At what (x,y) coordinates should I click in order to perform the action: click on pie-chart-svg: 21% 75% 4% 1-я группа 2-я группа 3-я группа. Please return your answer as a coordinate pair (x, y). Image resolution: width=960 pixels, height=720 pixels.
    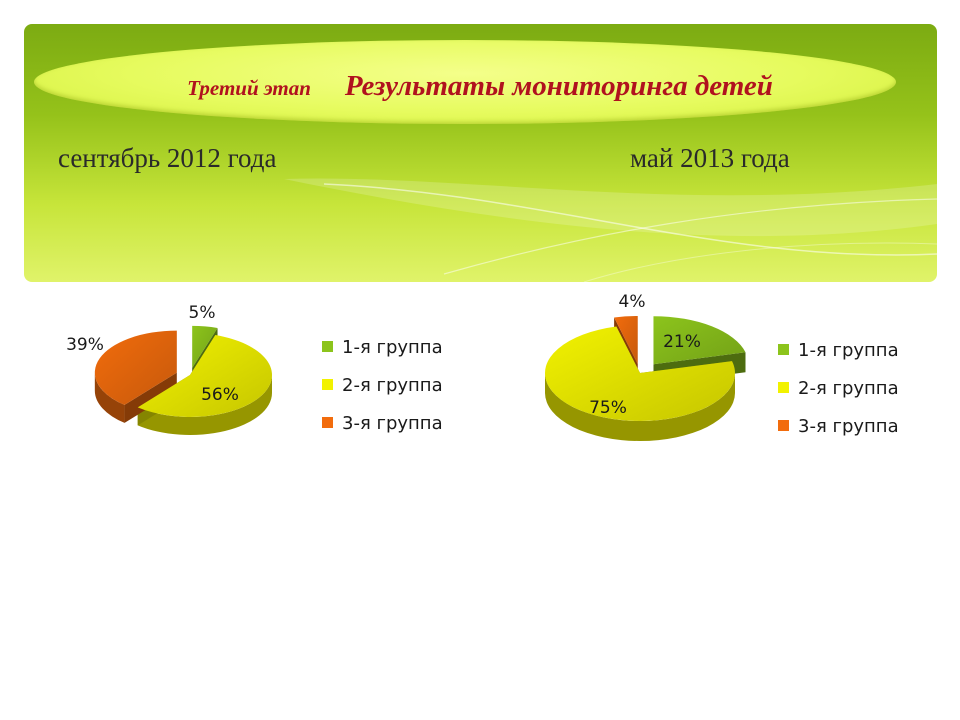
    Looking at the image, I should click on (722, 366).